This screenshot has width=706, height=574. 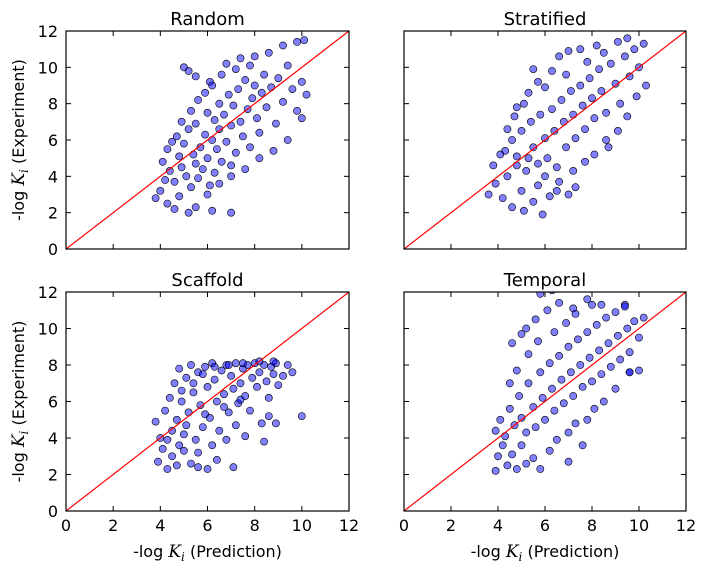 I want to click on panel-title: Stratified, so click(x=545, y=19).